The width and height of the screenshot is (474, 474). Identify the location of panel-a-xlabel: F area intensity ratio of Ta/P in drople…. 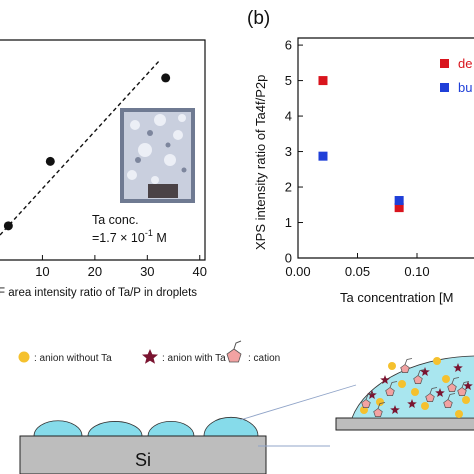
(98, 293).